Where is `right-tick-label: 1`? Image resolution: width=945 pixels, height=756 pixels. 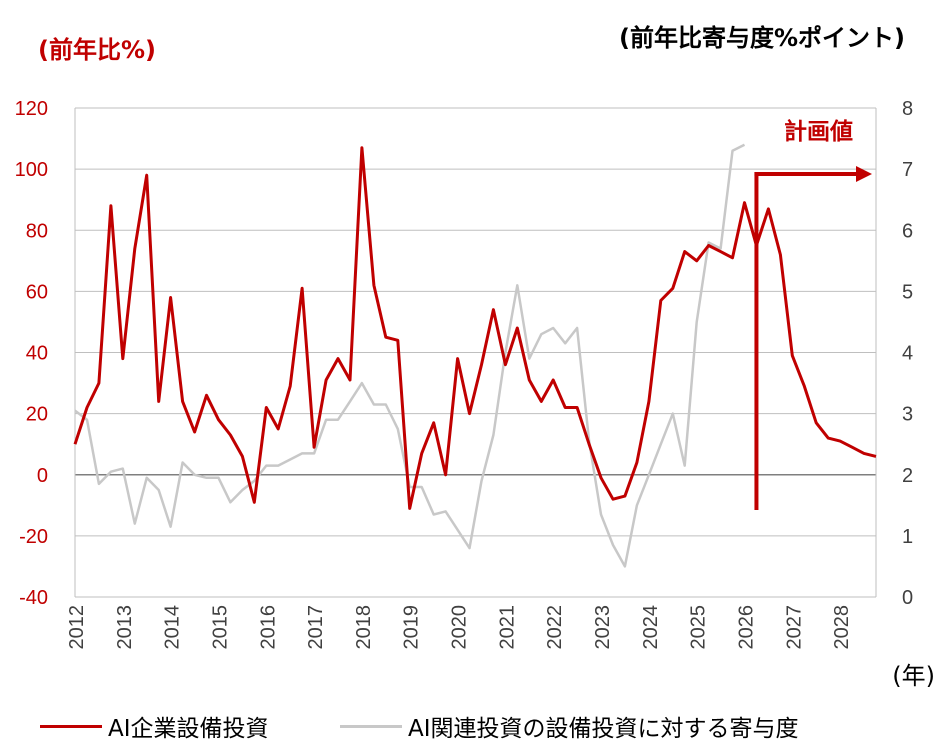 right-tick-label: 1 is located at coordinates (907, 537).